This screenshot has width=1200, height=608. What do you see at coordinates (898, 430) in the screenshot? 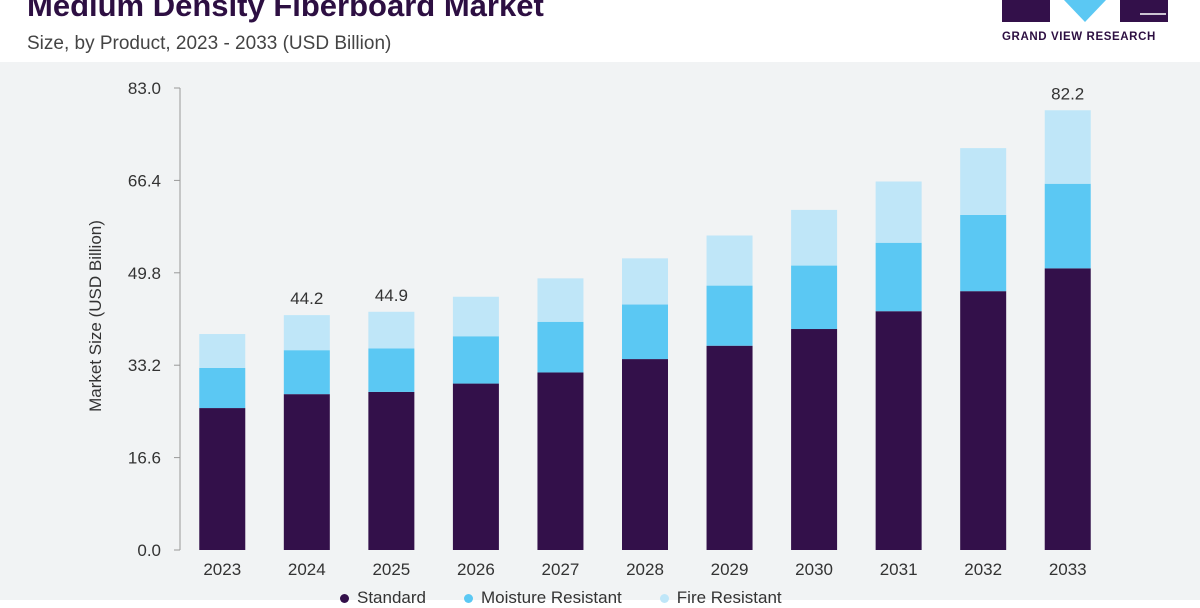
I see `bar-standard-2031` at bounding box center [898, 430].